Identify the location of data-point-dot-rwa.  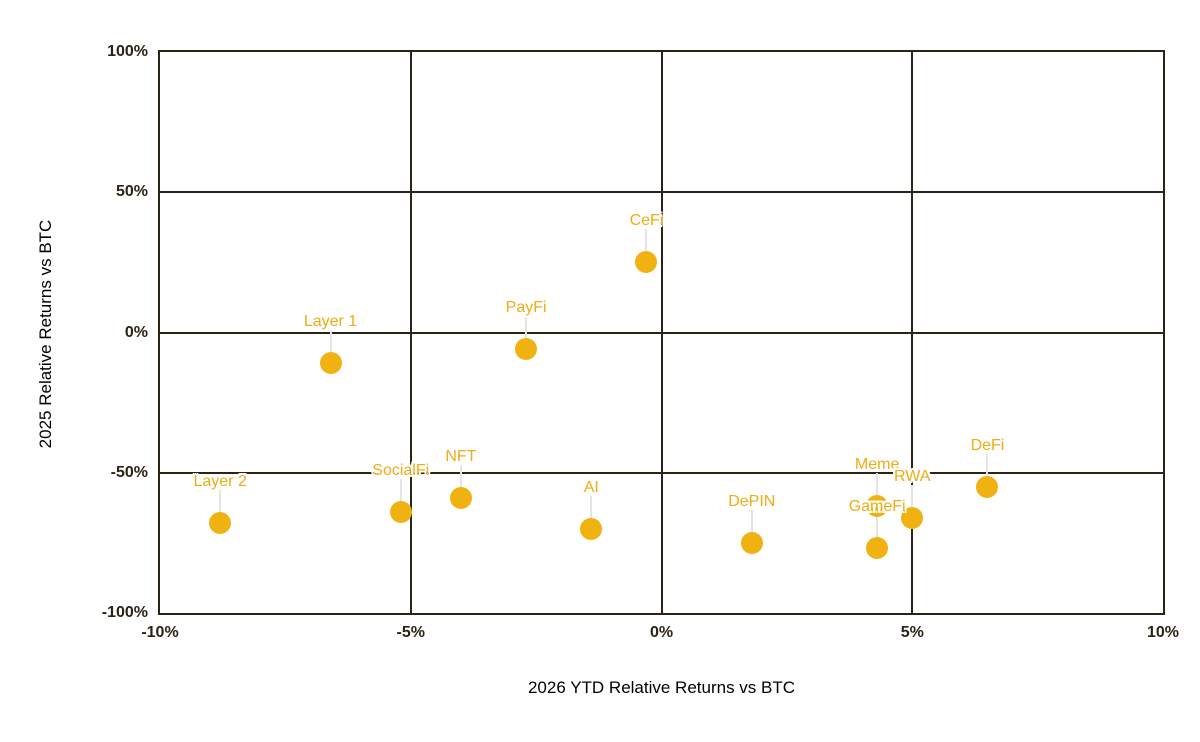
(912, 517).